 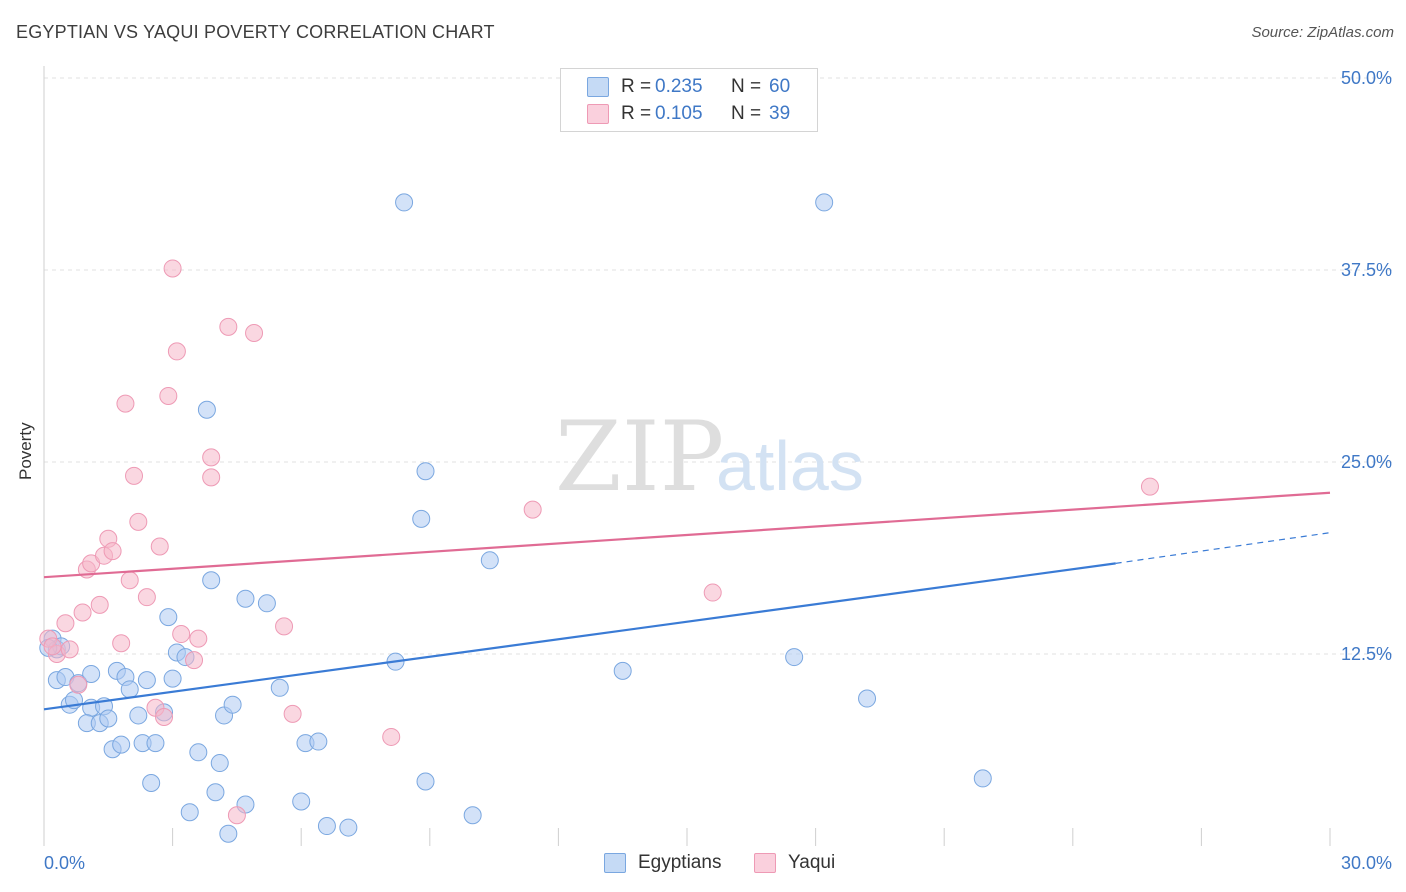 What do you see at coordinates (25, 451) in the screenshot?
I see `y-axis-label: Poverty` at bounding box center [25, 451].